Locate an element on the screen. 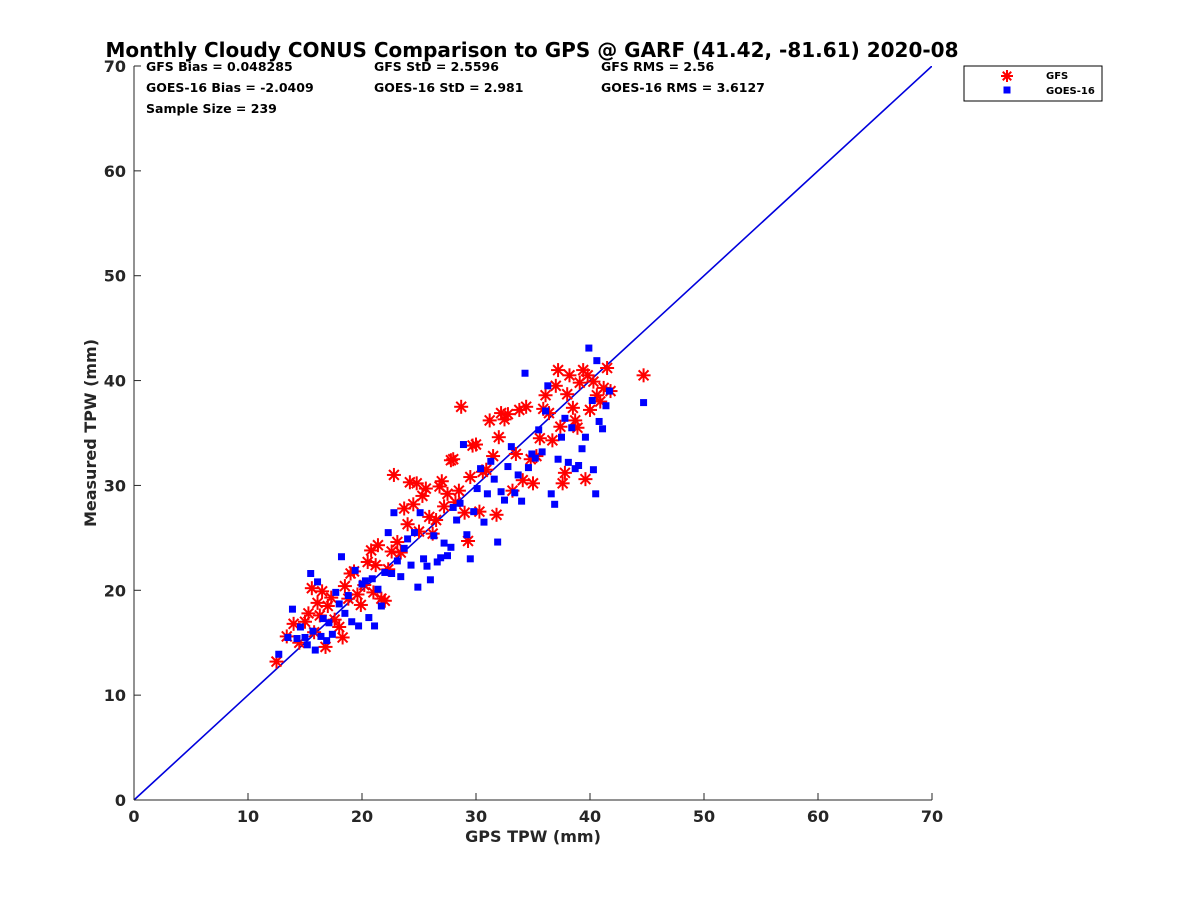 The image size is (1200, 900). x-tick-label: 30 is located at coordinates (476, 816).